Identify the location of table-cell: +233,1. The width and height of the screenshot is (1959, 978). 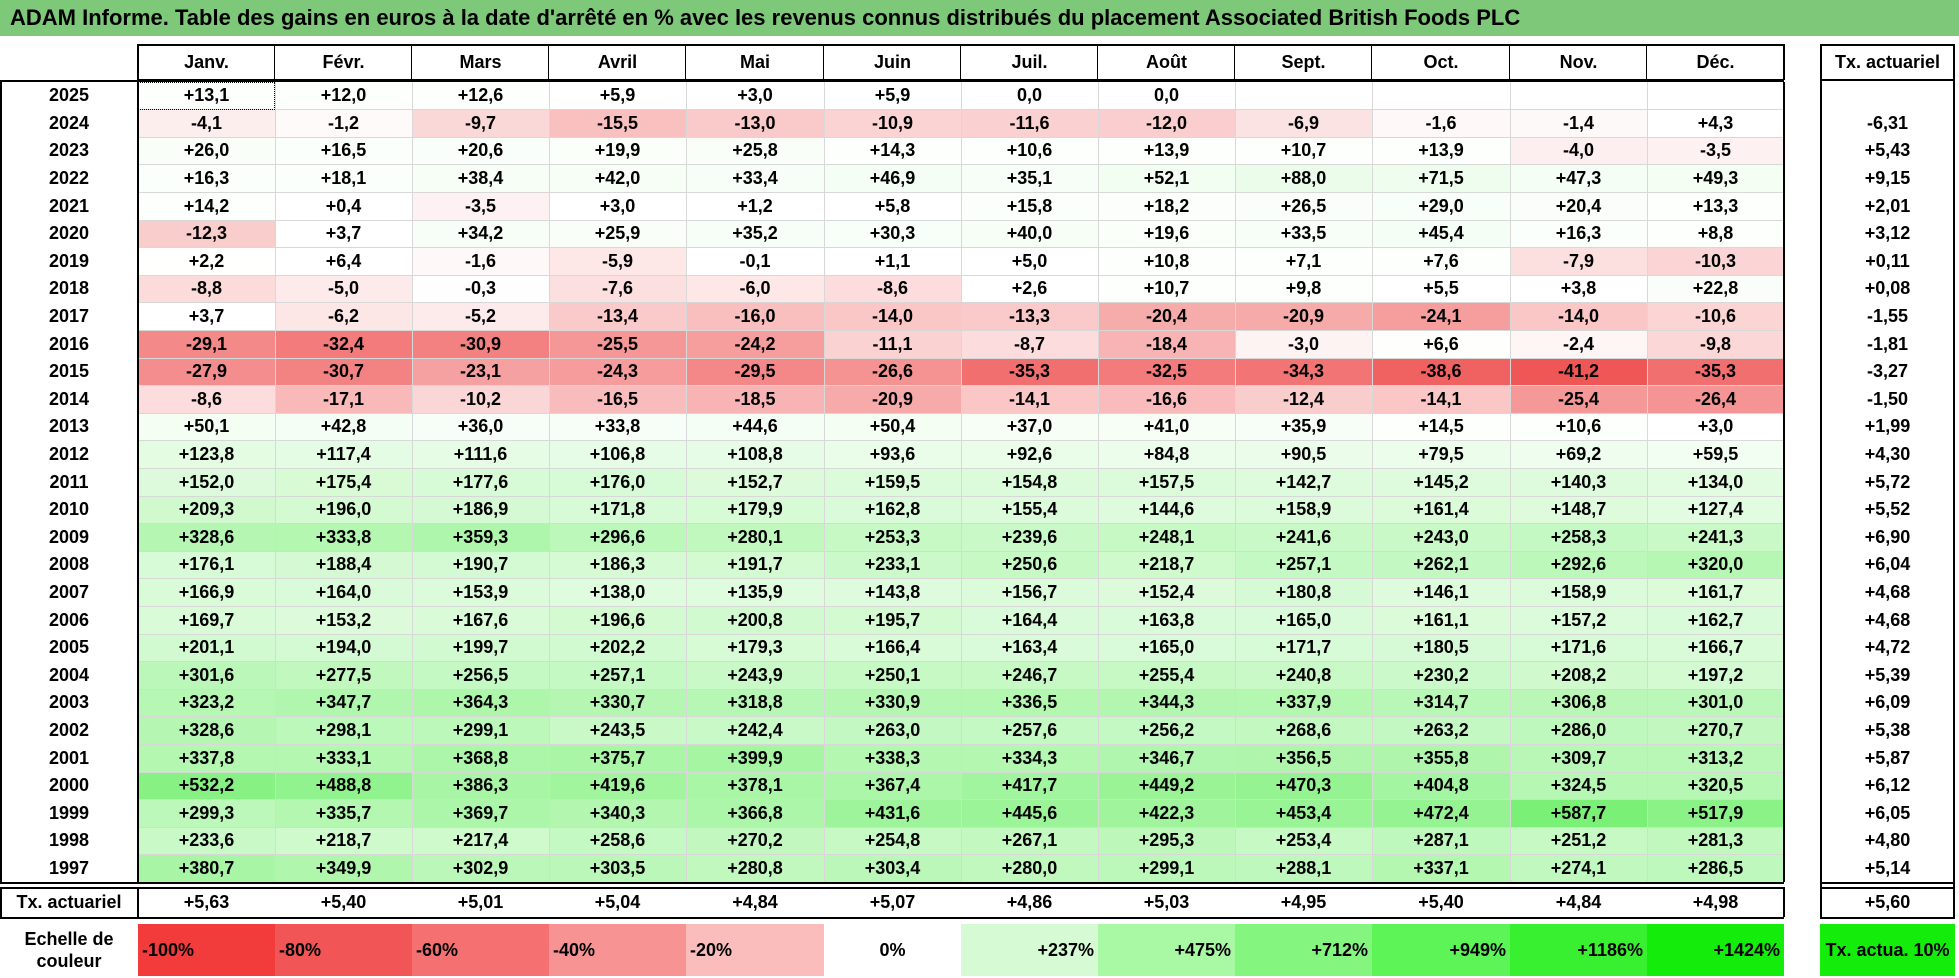
(892, 565).